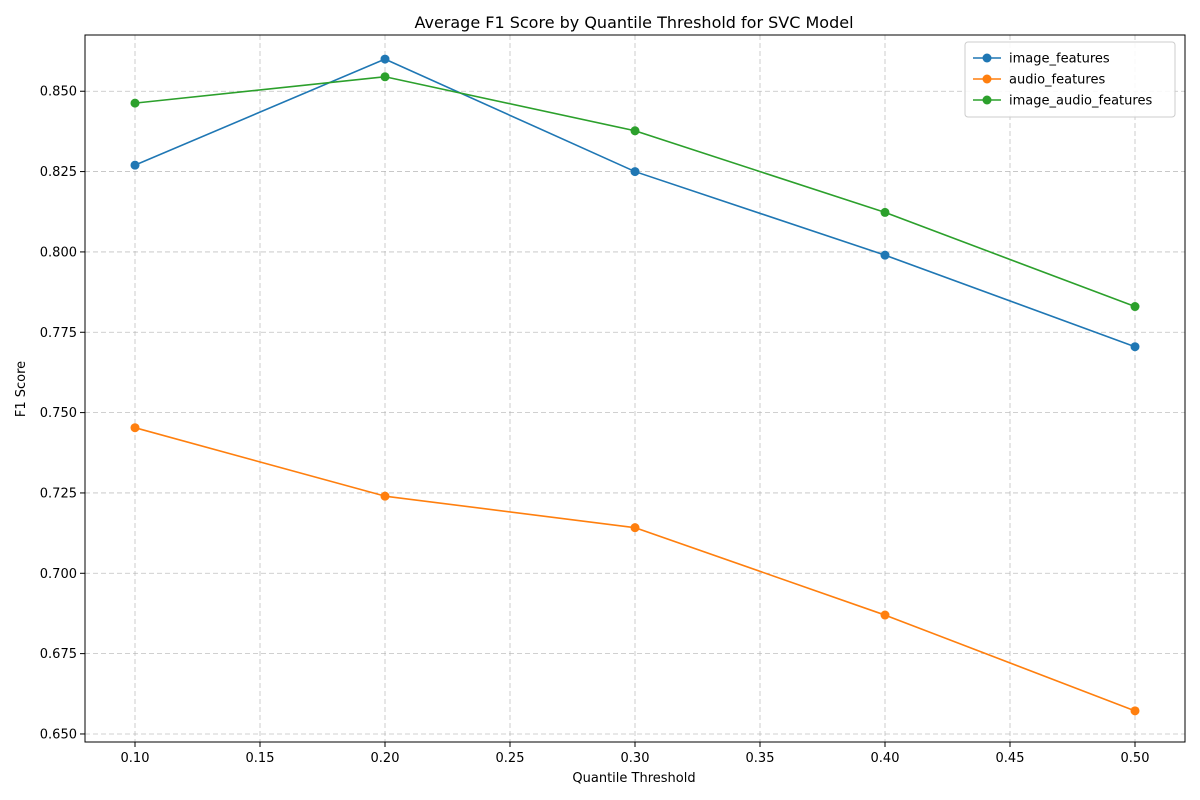 Image resolution: width=1200 pixels, height=800 pixels. Describe the element at coordinates (58, 413) in the screenshot. I see `y-tick-label: 0.750` at that location.